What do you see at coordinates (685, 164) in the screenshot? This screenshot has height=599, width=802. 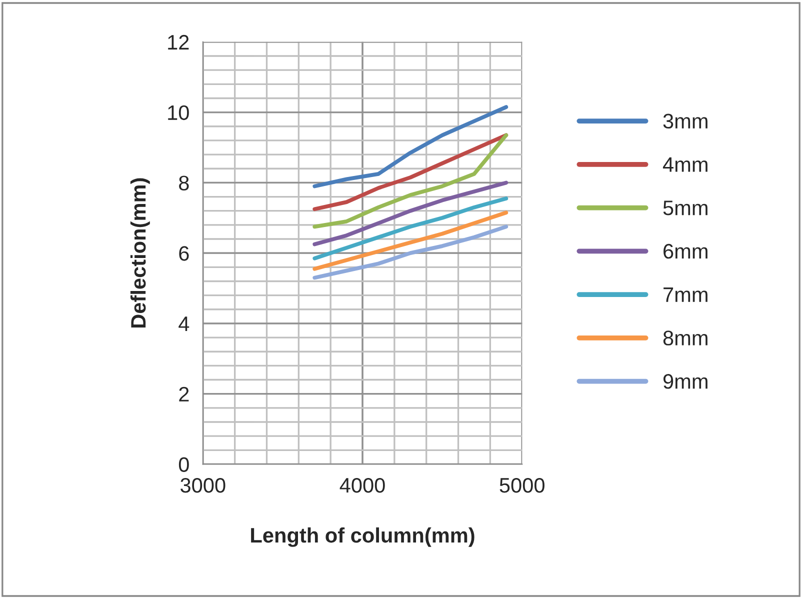 I see `legend-label: 4mm` at bounding box center [685, 164].